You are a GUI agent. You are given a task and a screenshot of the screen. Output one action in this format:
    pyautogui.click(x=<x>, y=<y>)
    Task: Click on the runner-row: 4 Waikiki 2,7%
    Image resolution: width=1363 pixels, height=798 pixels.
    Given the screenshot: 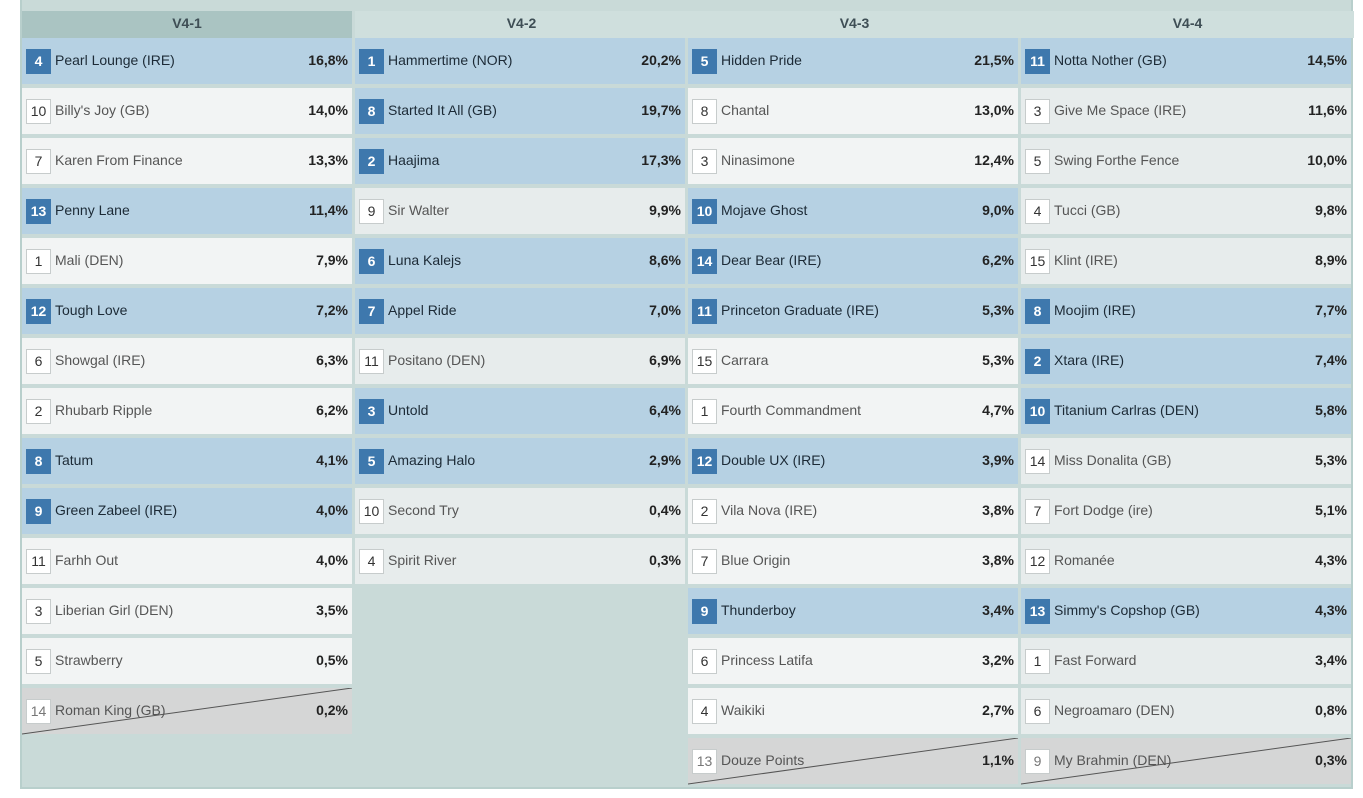 What is the action you would take?
    pyautogui.click(x=853, y=711)
    